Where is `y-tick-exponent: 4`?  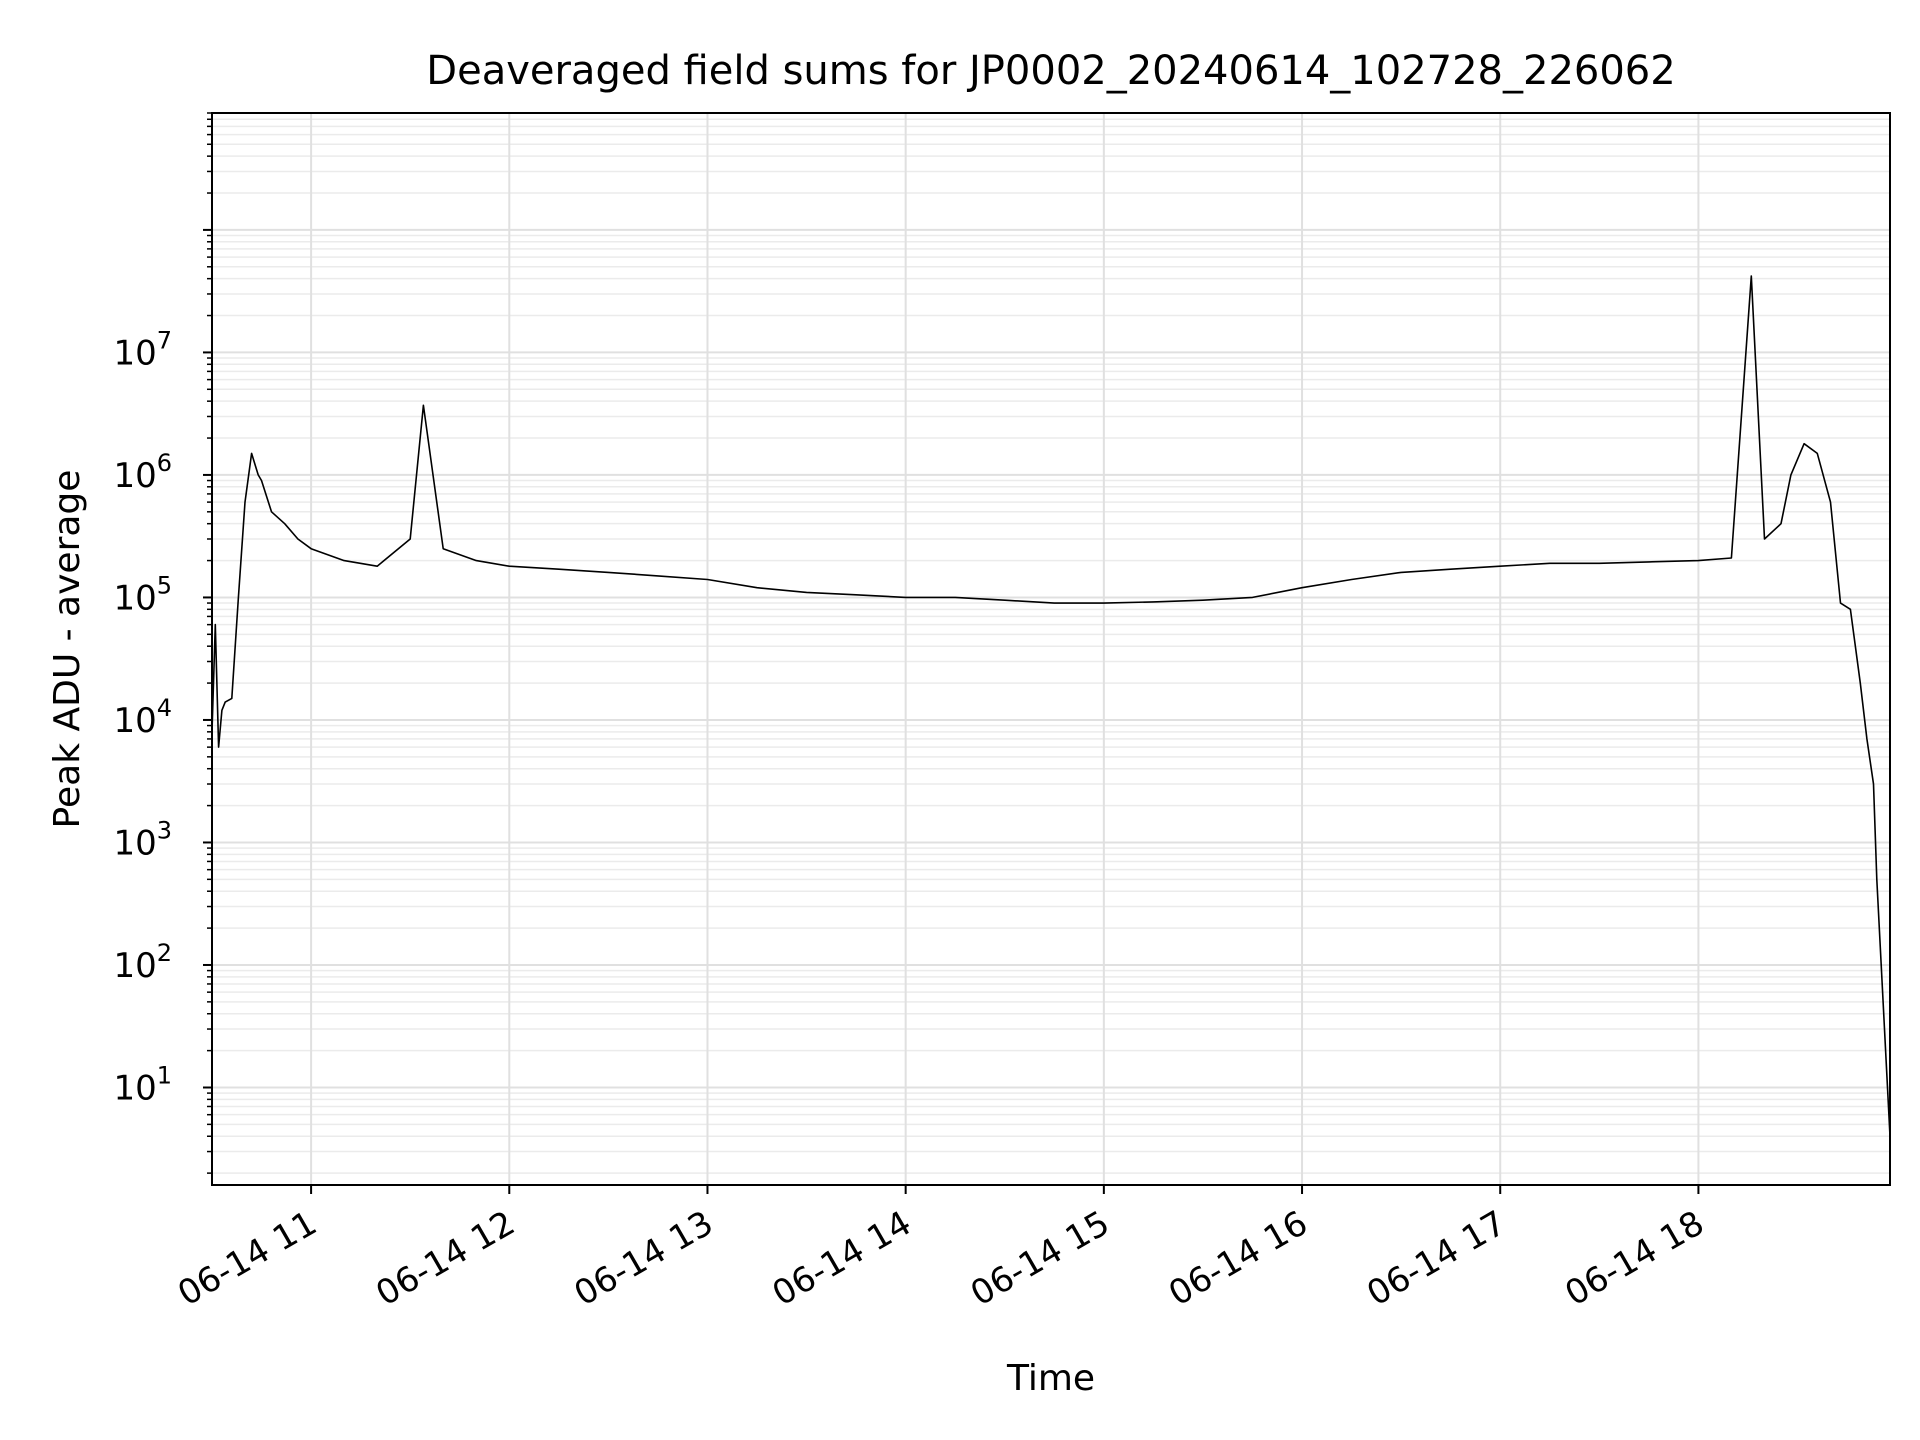 y-tick-exponent: 4 is located at coordinates (164, 708).